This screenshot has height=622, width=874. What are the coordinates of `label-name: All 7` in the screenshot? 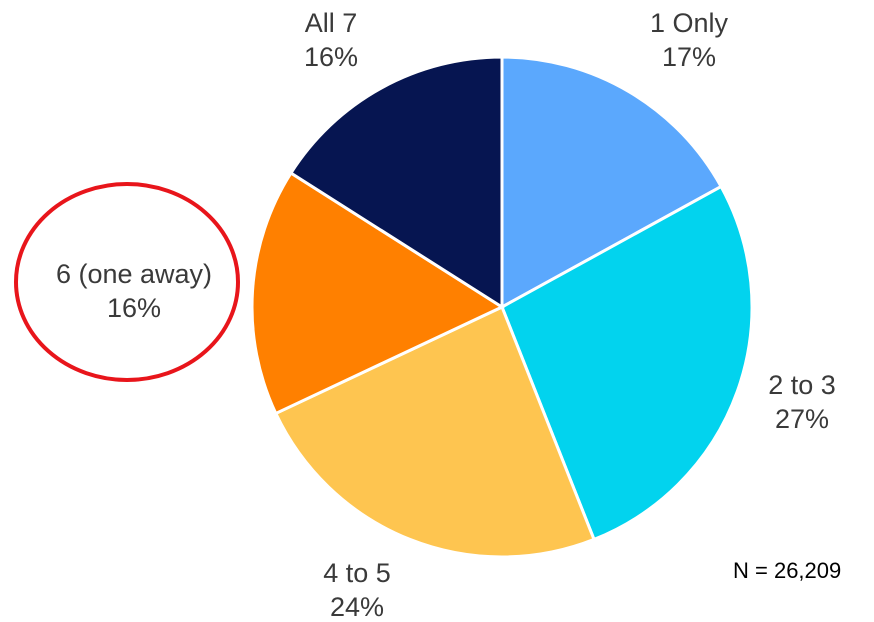 It's located at (331, 23).